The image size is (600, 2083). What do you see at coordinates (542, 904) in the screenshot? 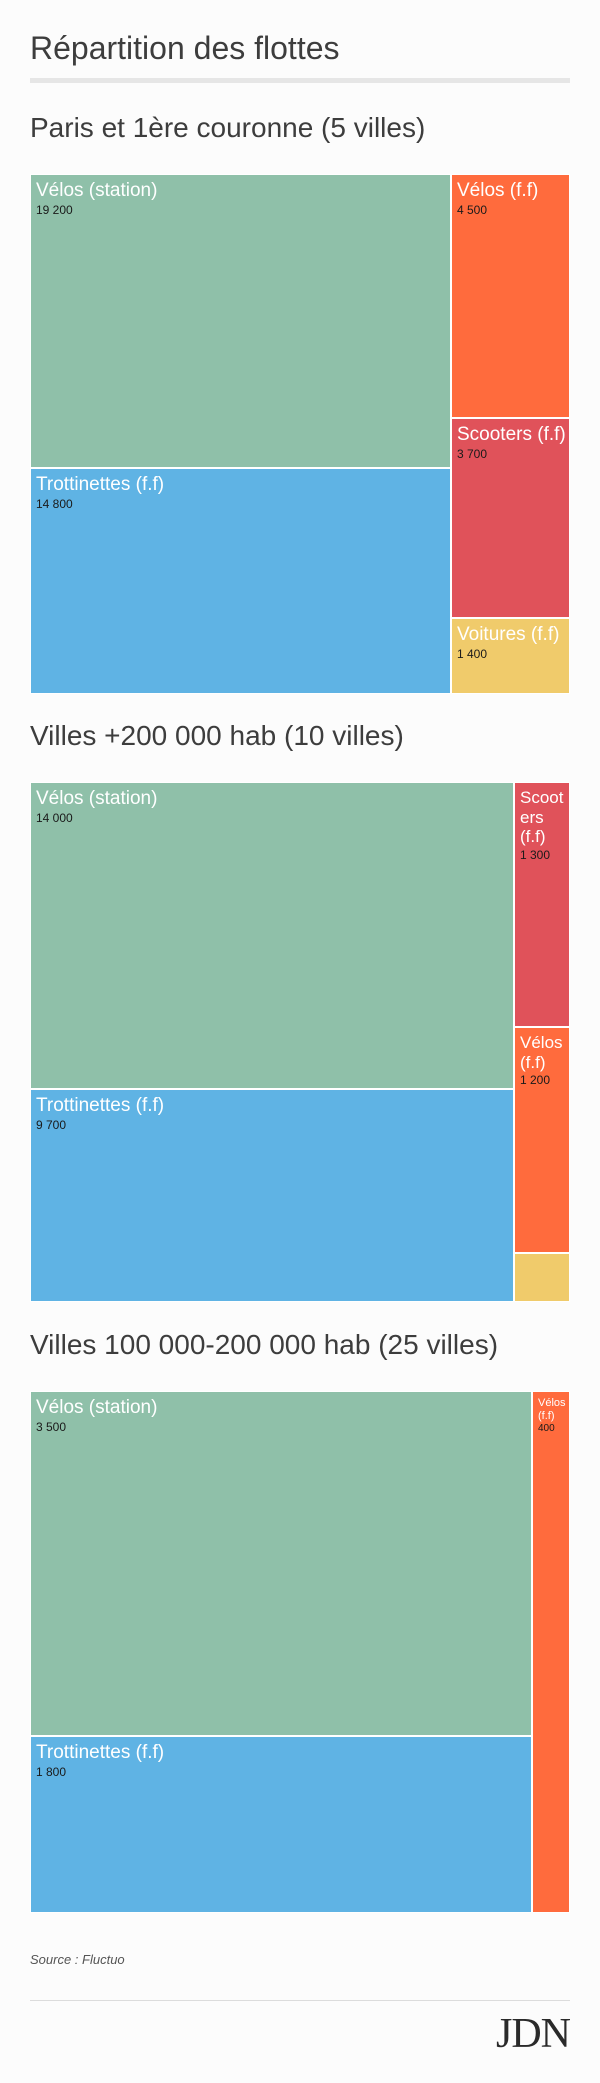
I see `treemap-tile-scooters-f-f: Scooters (f.f) 1 300` at bounding box center [542, 904].